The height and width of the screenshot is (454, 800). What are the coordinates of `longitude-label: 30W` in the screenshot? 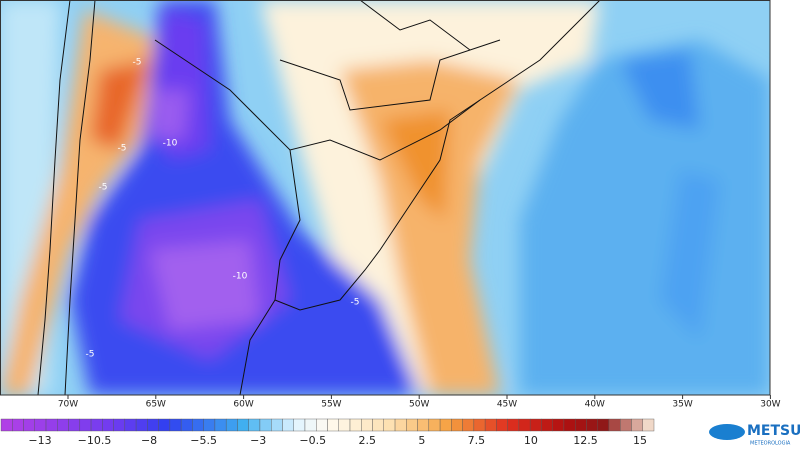 It's located at (770, 405).